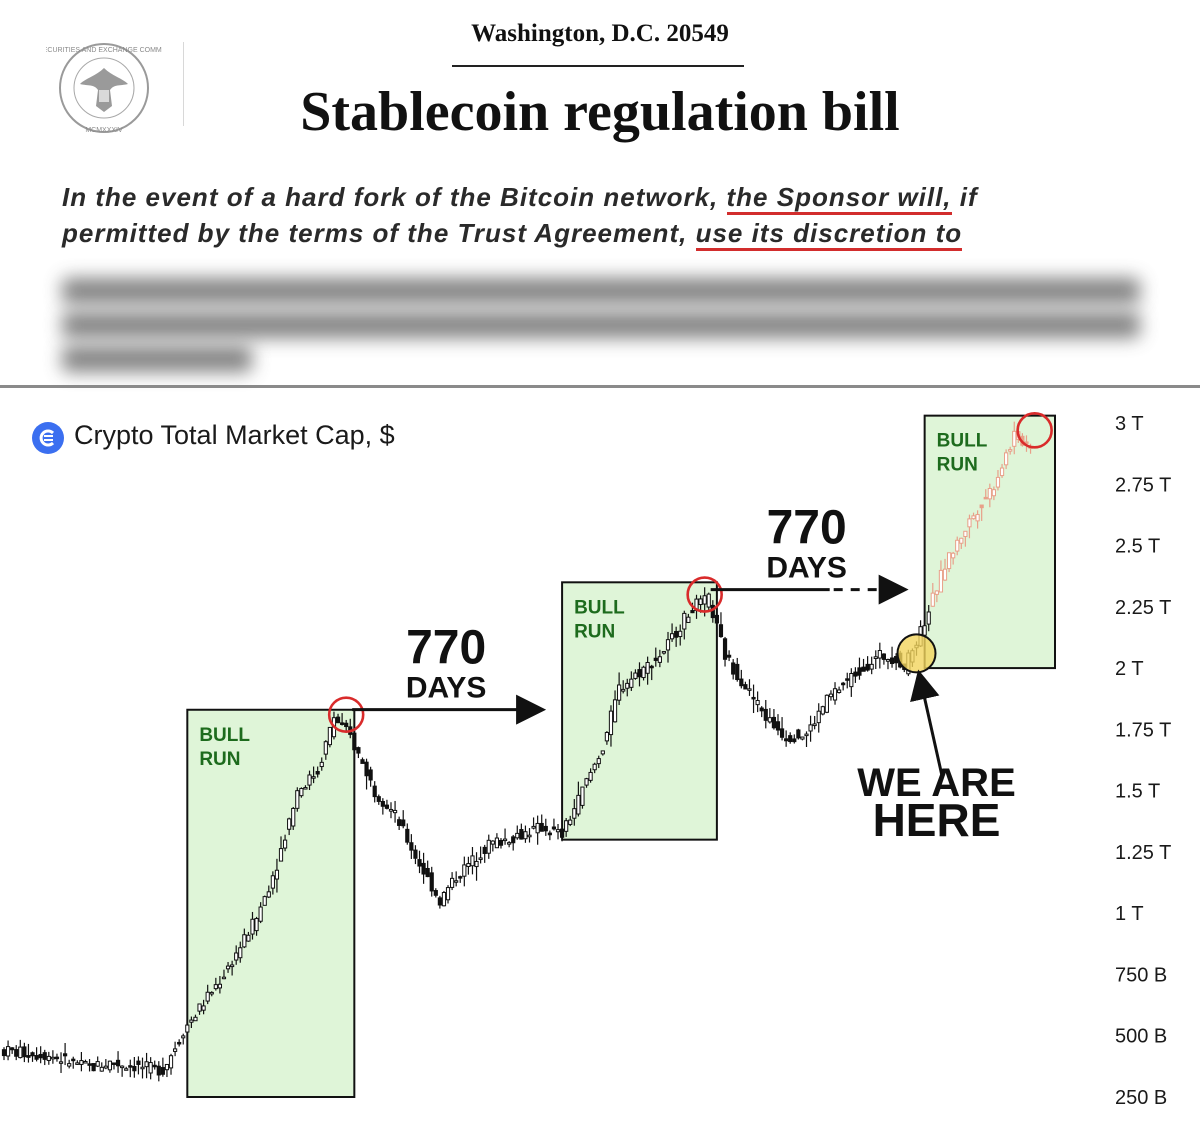 Image resolution: width=1200 pixels, height=1137 pixels. Describe the element at coordinates (829, 234) in the screenshot. I see `underlined-phrase: use its discretion to` at that location.